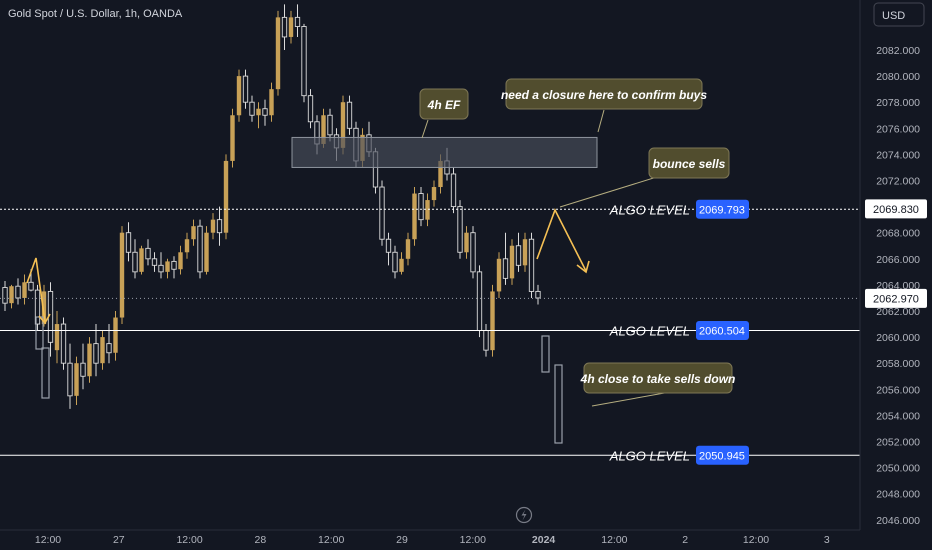 The width and height of the screenshot is (932, 550). I want to click on price-tick-label: 2052.000, so click(898, 443).